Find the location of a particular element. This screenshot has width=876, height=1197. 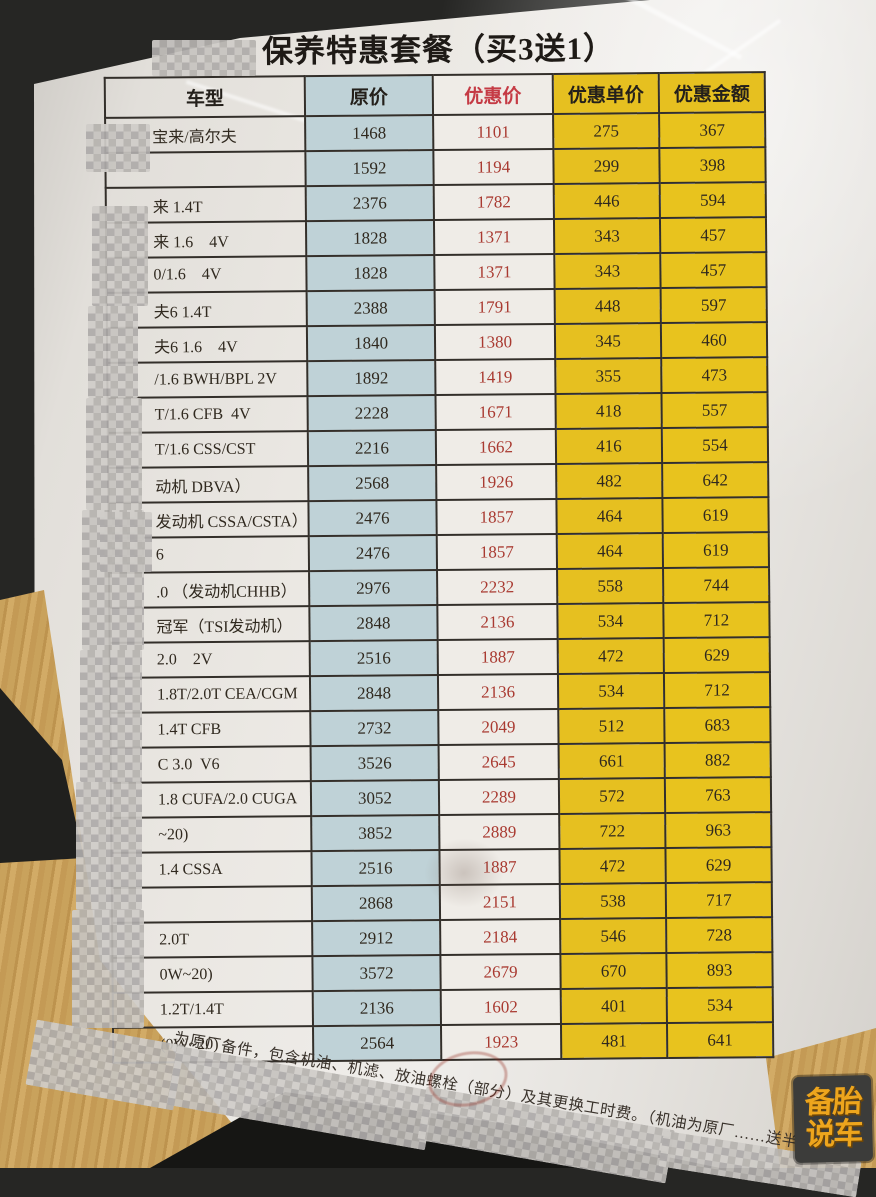

cell-saving: 554 is located at coordinates (715, 445).